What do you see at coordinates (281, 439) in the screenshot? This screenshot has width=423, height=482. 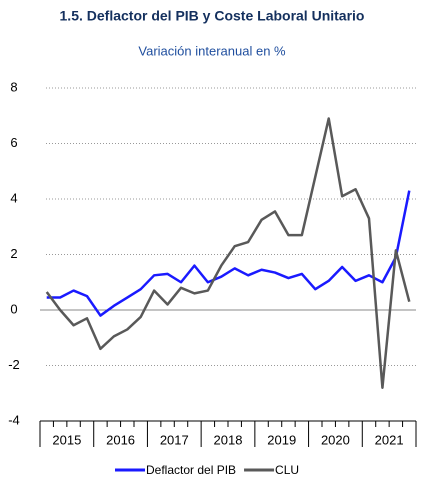 I see `x-tick-label: 2019` at bounding box center [281, 439].